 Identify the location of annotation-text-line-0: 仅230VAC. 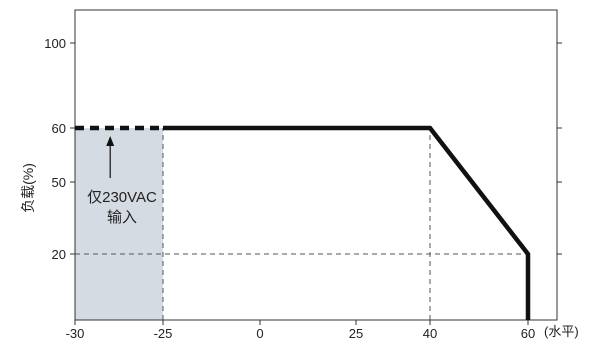
(122, 197).